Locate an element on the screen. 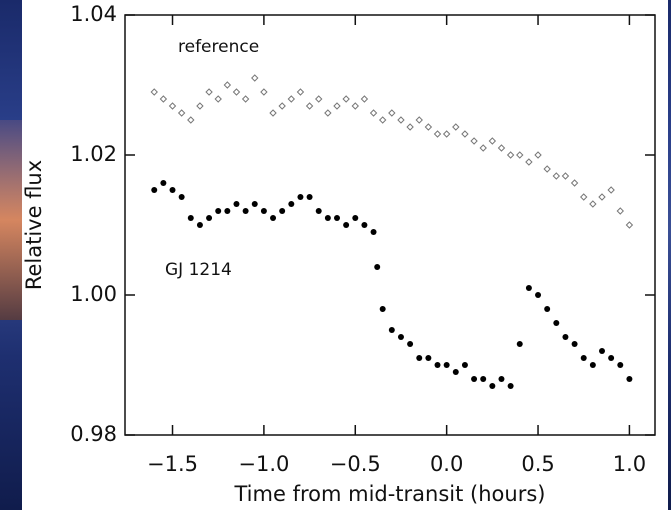  x-tick-label: −0.5 is located at coordinates (355, 464).